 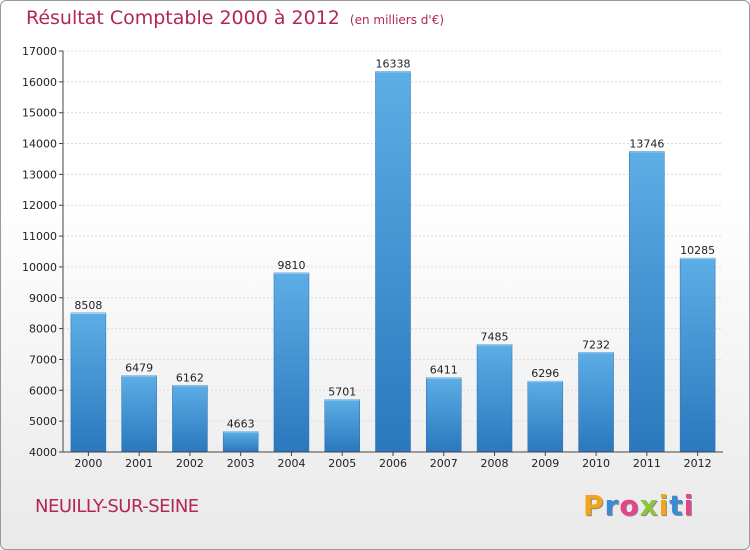 What do you see at coordinates (88, 382) in the screenshot?
I see `bar-2000` at bounding box center [88, 382].